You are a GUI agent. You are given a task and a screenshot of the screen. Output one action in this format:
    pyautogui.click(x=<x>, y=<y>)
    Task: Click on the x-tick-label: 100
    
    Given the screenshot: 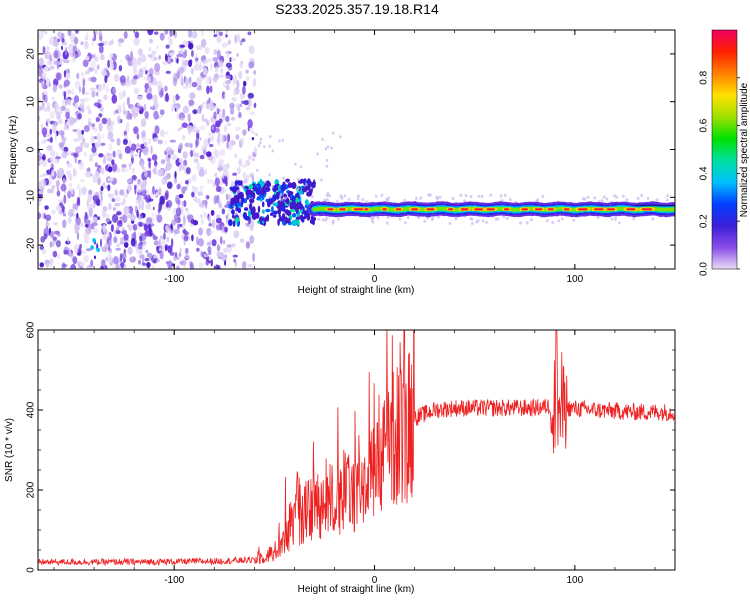 What is the action you would take?
    pyautogui.click(x=574, y=279)
    